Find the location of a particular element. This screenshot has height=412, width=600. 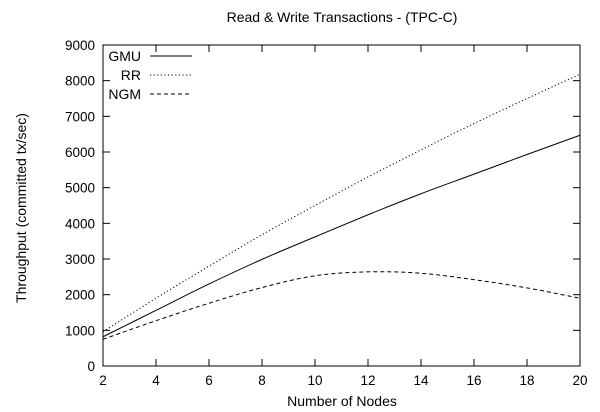

y-tick-label: 8000 is located at coordinates (80, 81).